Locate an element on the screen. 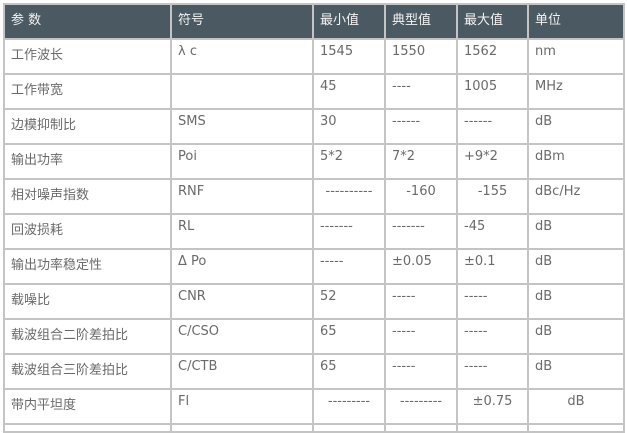 This screenshot has width=627, height=433. cell-typ: ------ is located at coordinates (421, 126).